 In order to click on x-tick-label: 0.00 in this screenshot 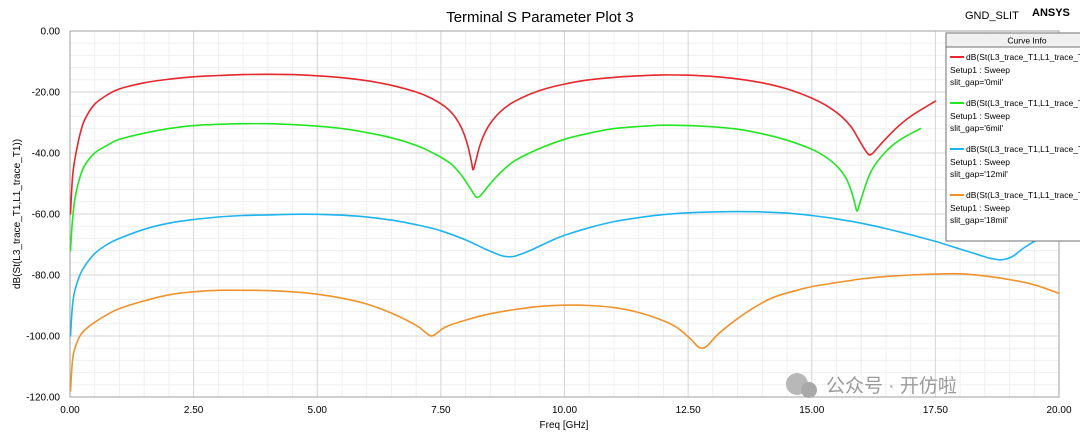, I will do `click(70, 410)`.